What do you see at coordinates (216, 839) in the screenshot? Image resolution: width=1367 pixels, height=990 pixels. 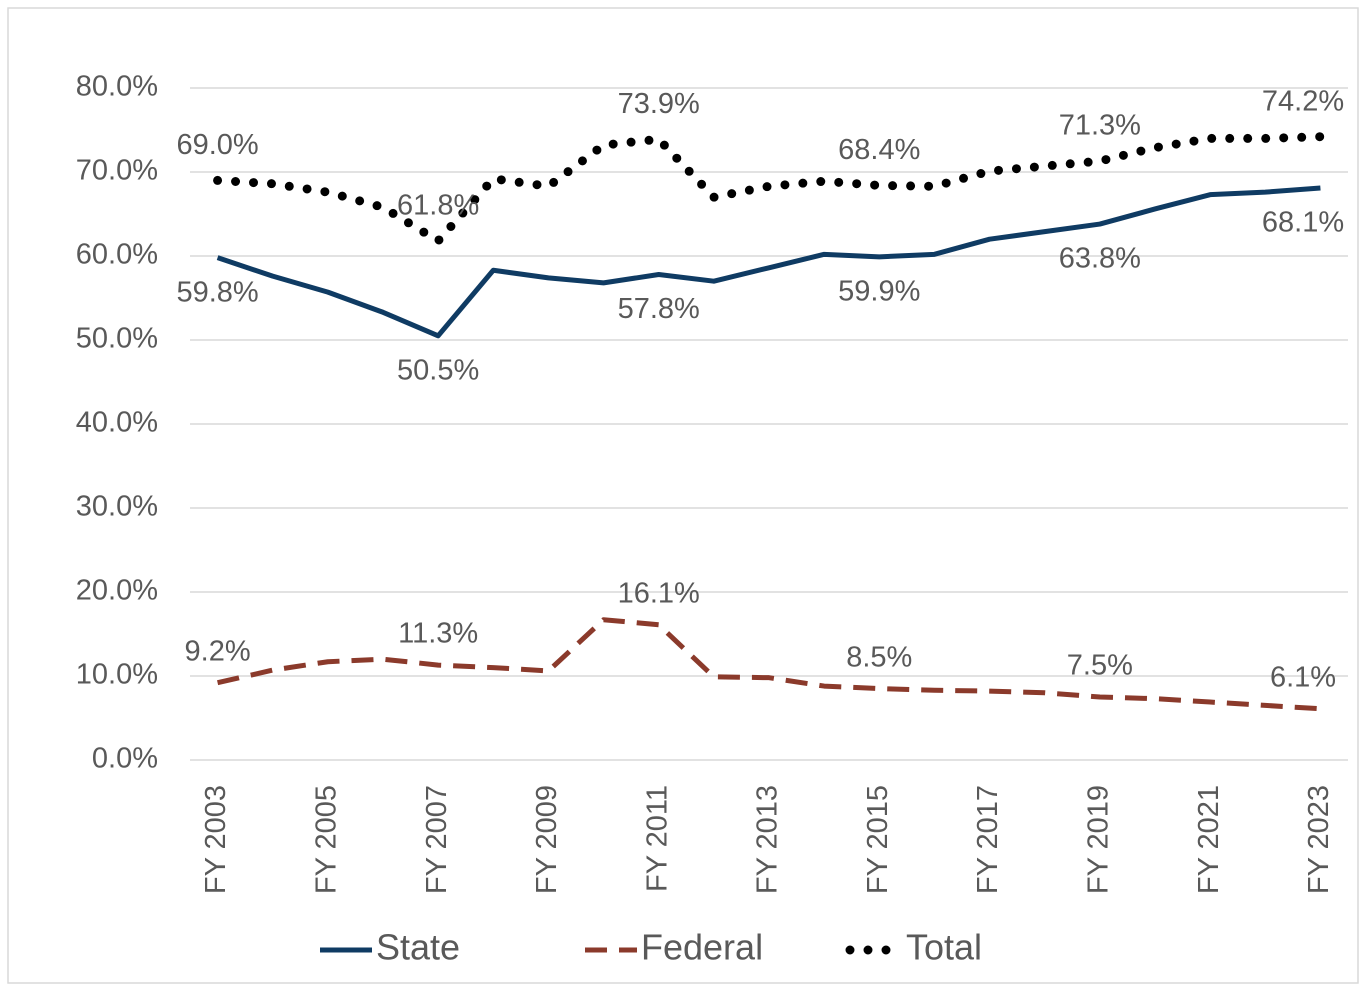 I see `x-tick-label: FY 2003` at bounding box center [216, 839].